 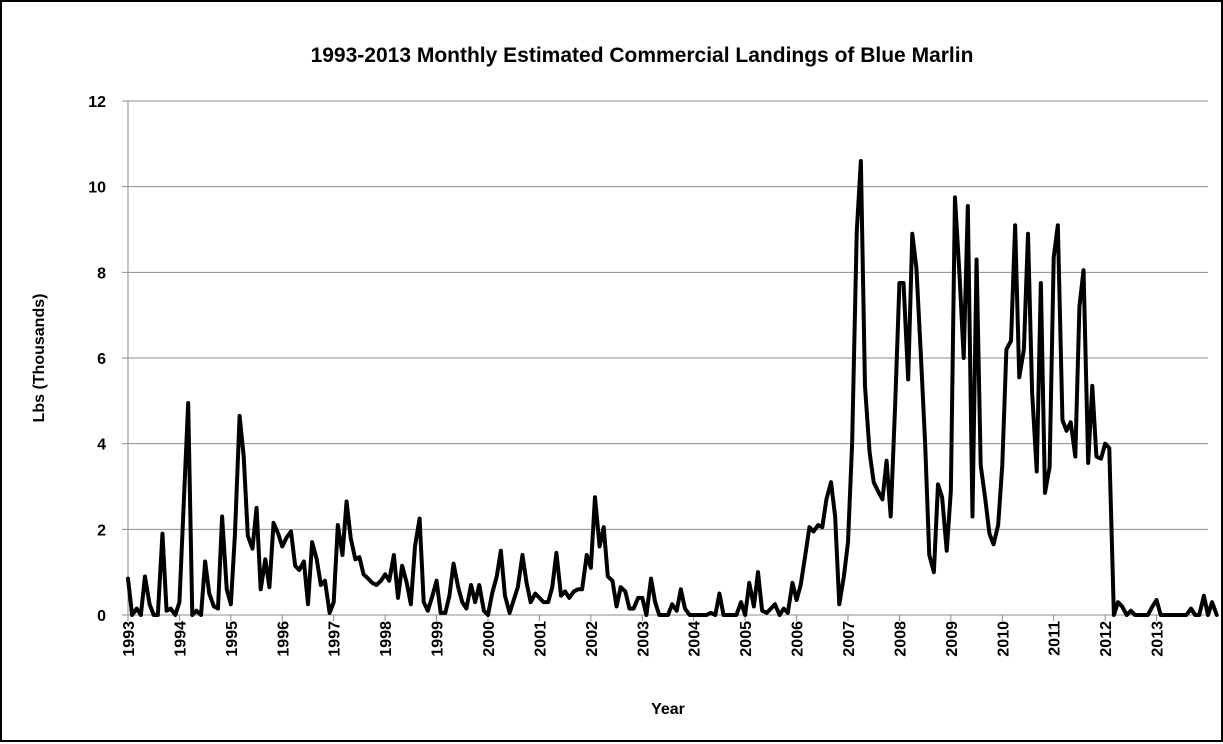 What do you see at coordinates (101, 445) in the screenshot?
I see `y-tick-label: 4` at bounding box center [101, 445].